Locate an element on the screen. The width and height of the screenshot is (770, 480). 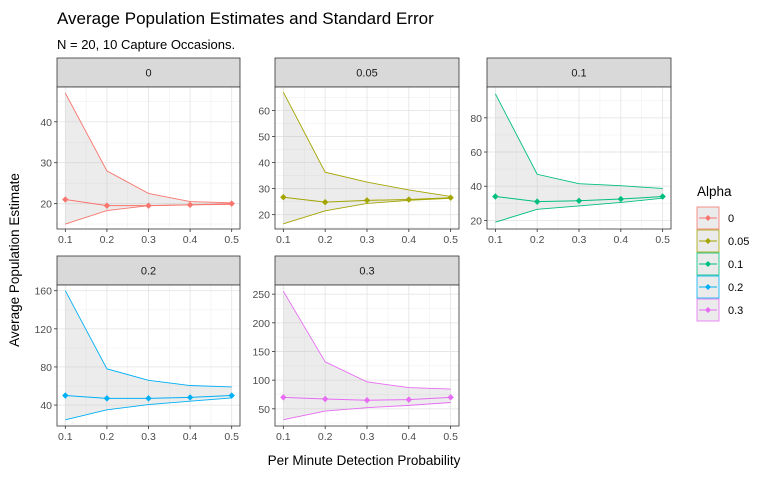
y-tick-label: 160 is located at coordinates (43, 292).